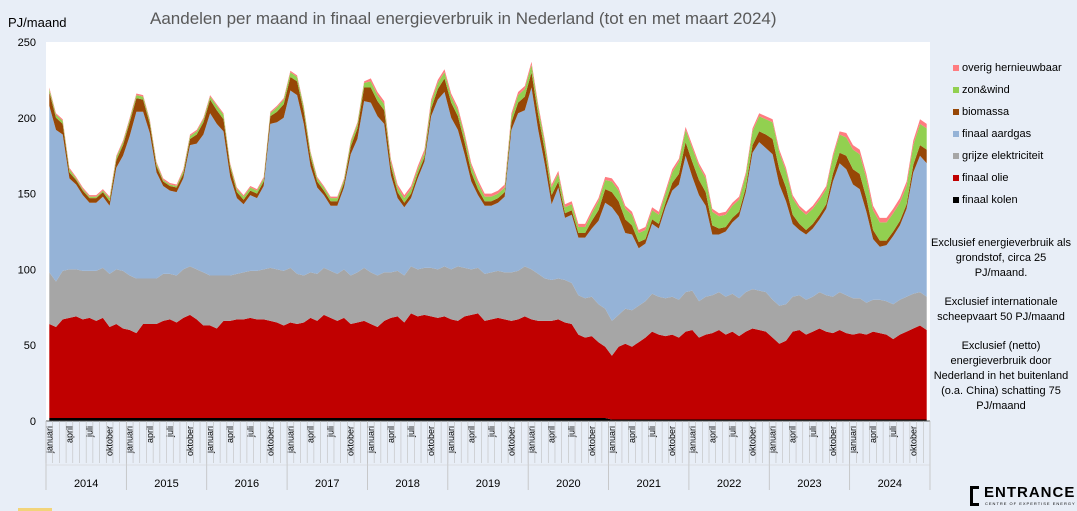 This screenshot has width=1077, height=511. Describe the element at coordinates (809, 484) in the screenshot. I see `x-year-label: 2023` at that location.